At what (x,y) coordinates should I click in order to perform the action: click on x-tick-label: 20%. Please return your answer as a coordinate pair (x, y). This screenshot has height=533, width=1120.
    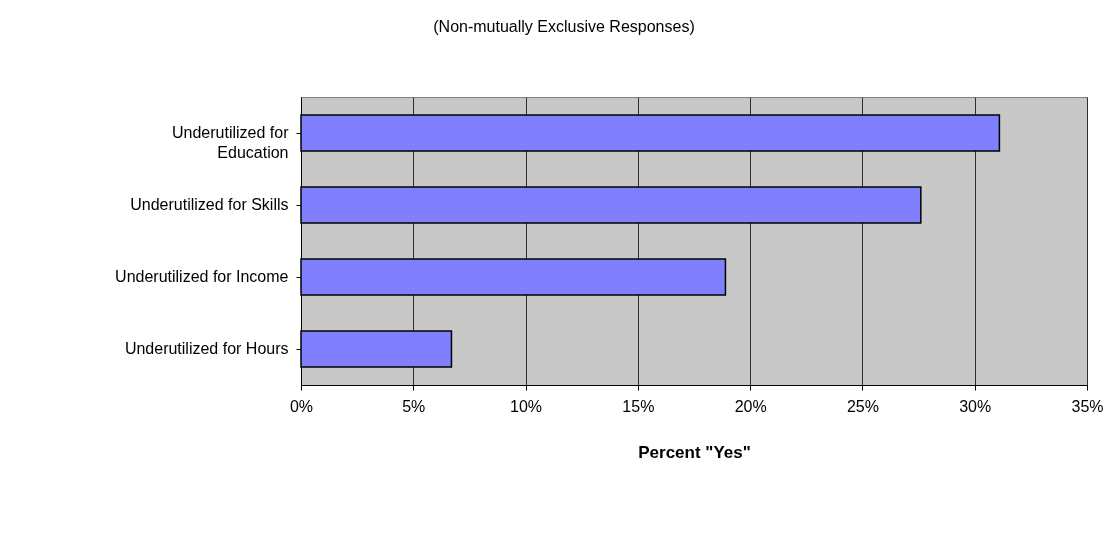
    Looking at the image, I should click on (750, 406).